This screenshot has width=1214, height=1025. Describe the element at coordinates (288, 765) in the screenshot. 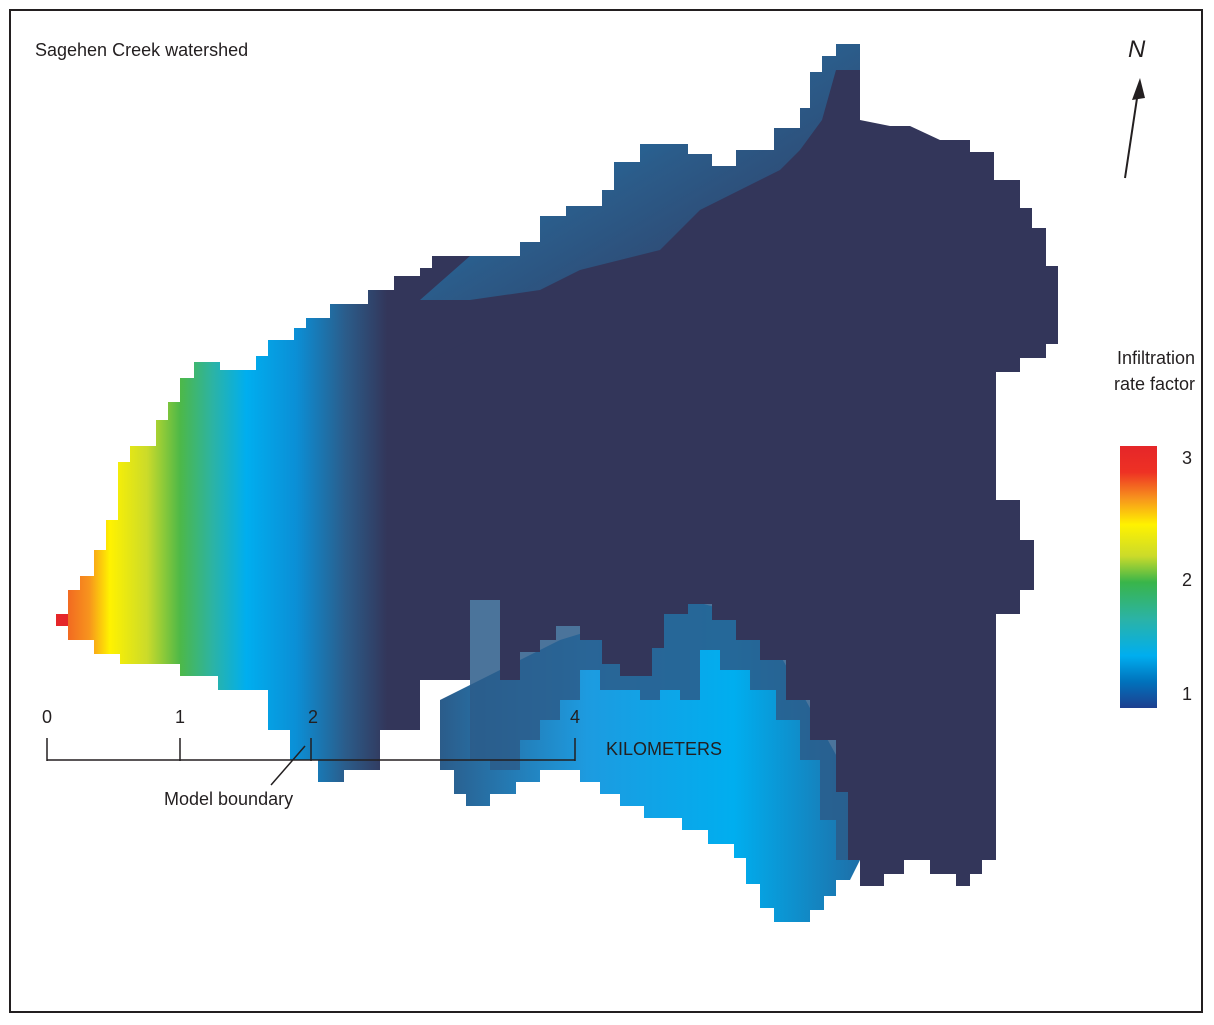

I see `boundary-leader-line` at that location.